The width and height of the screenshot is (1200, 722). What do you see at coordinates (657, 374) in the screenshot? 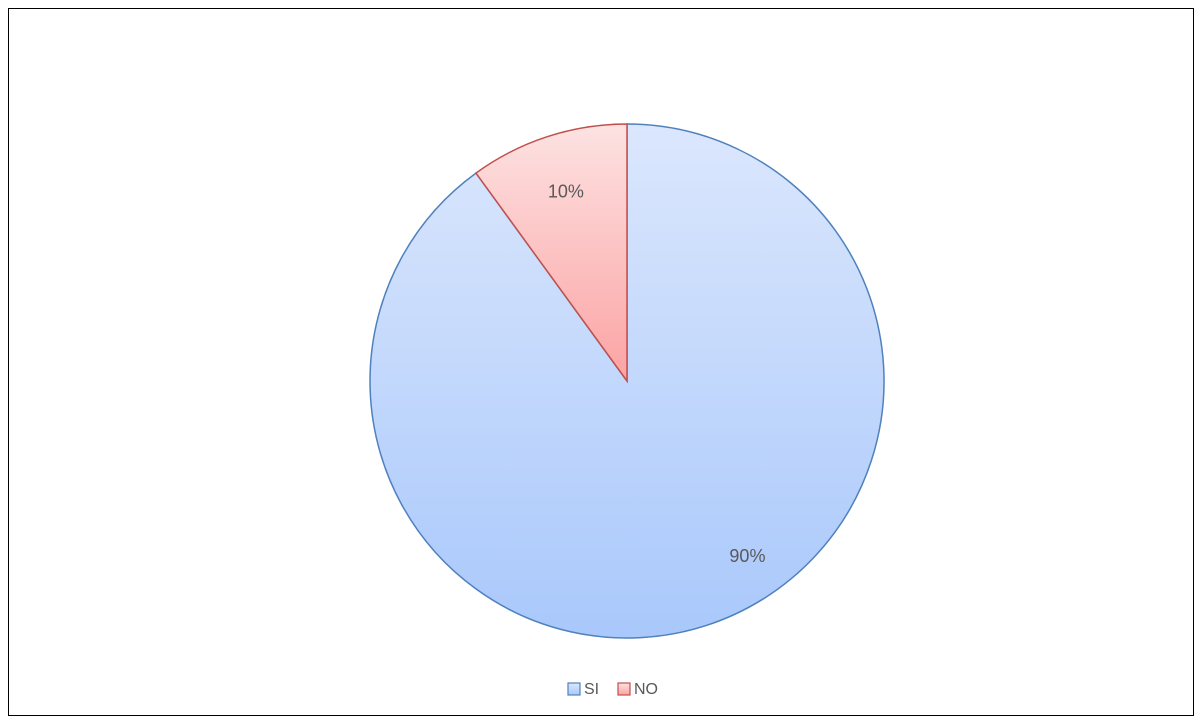
I see `pie-data-labels: 90% 10%` at bounding box center [657, 374].